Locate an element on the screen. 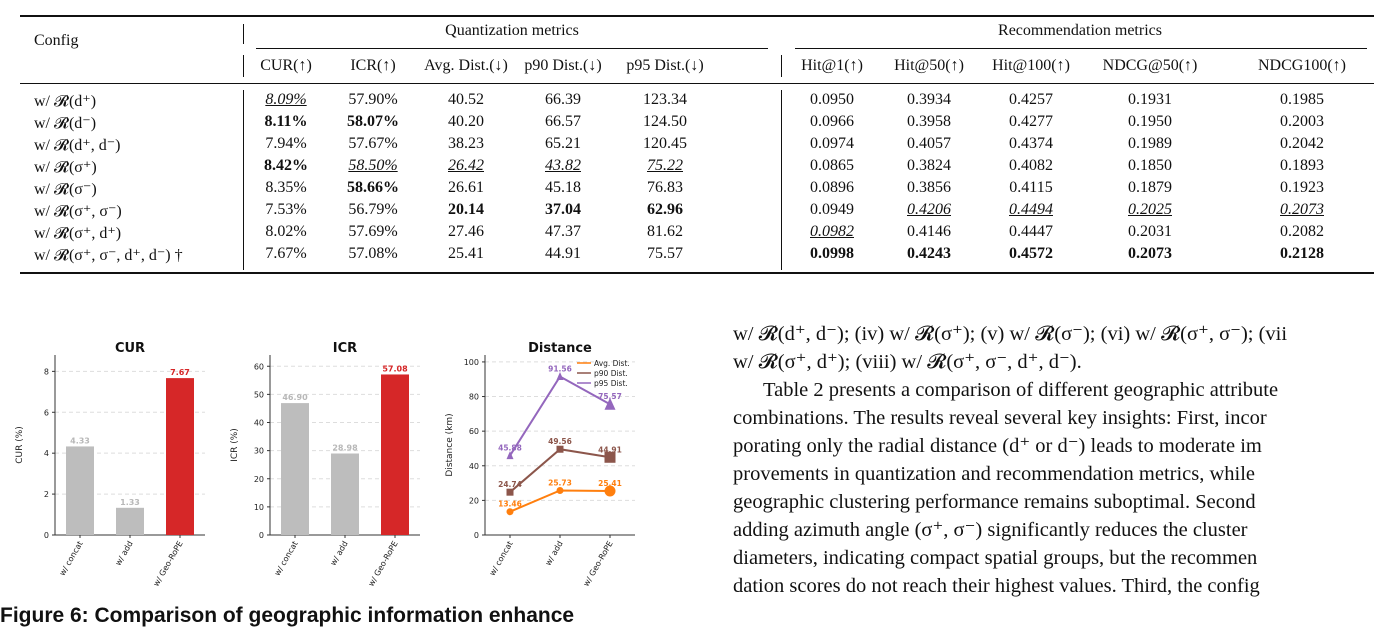 This screenshot has width=1395, height=632. bar-value-label: 28.98 is located at coordinates (345, 447).